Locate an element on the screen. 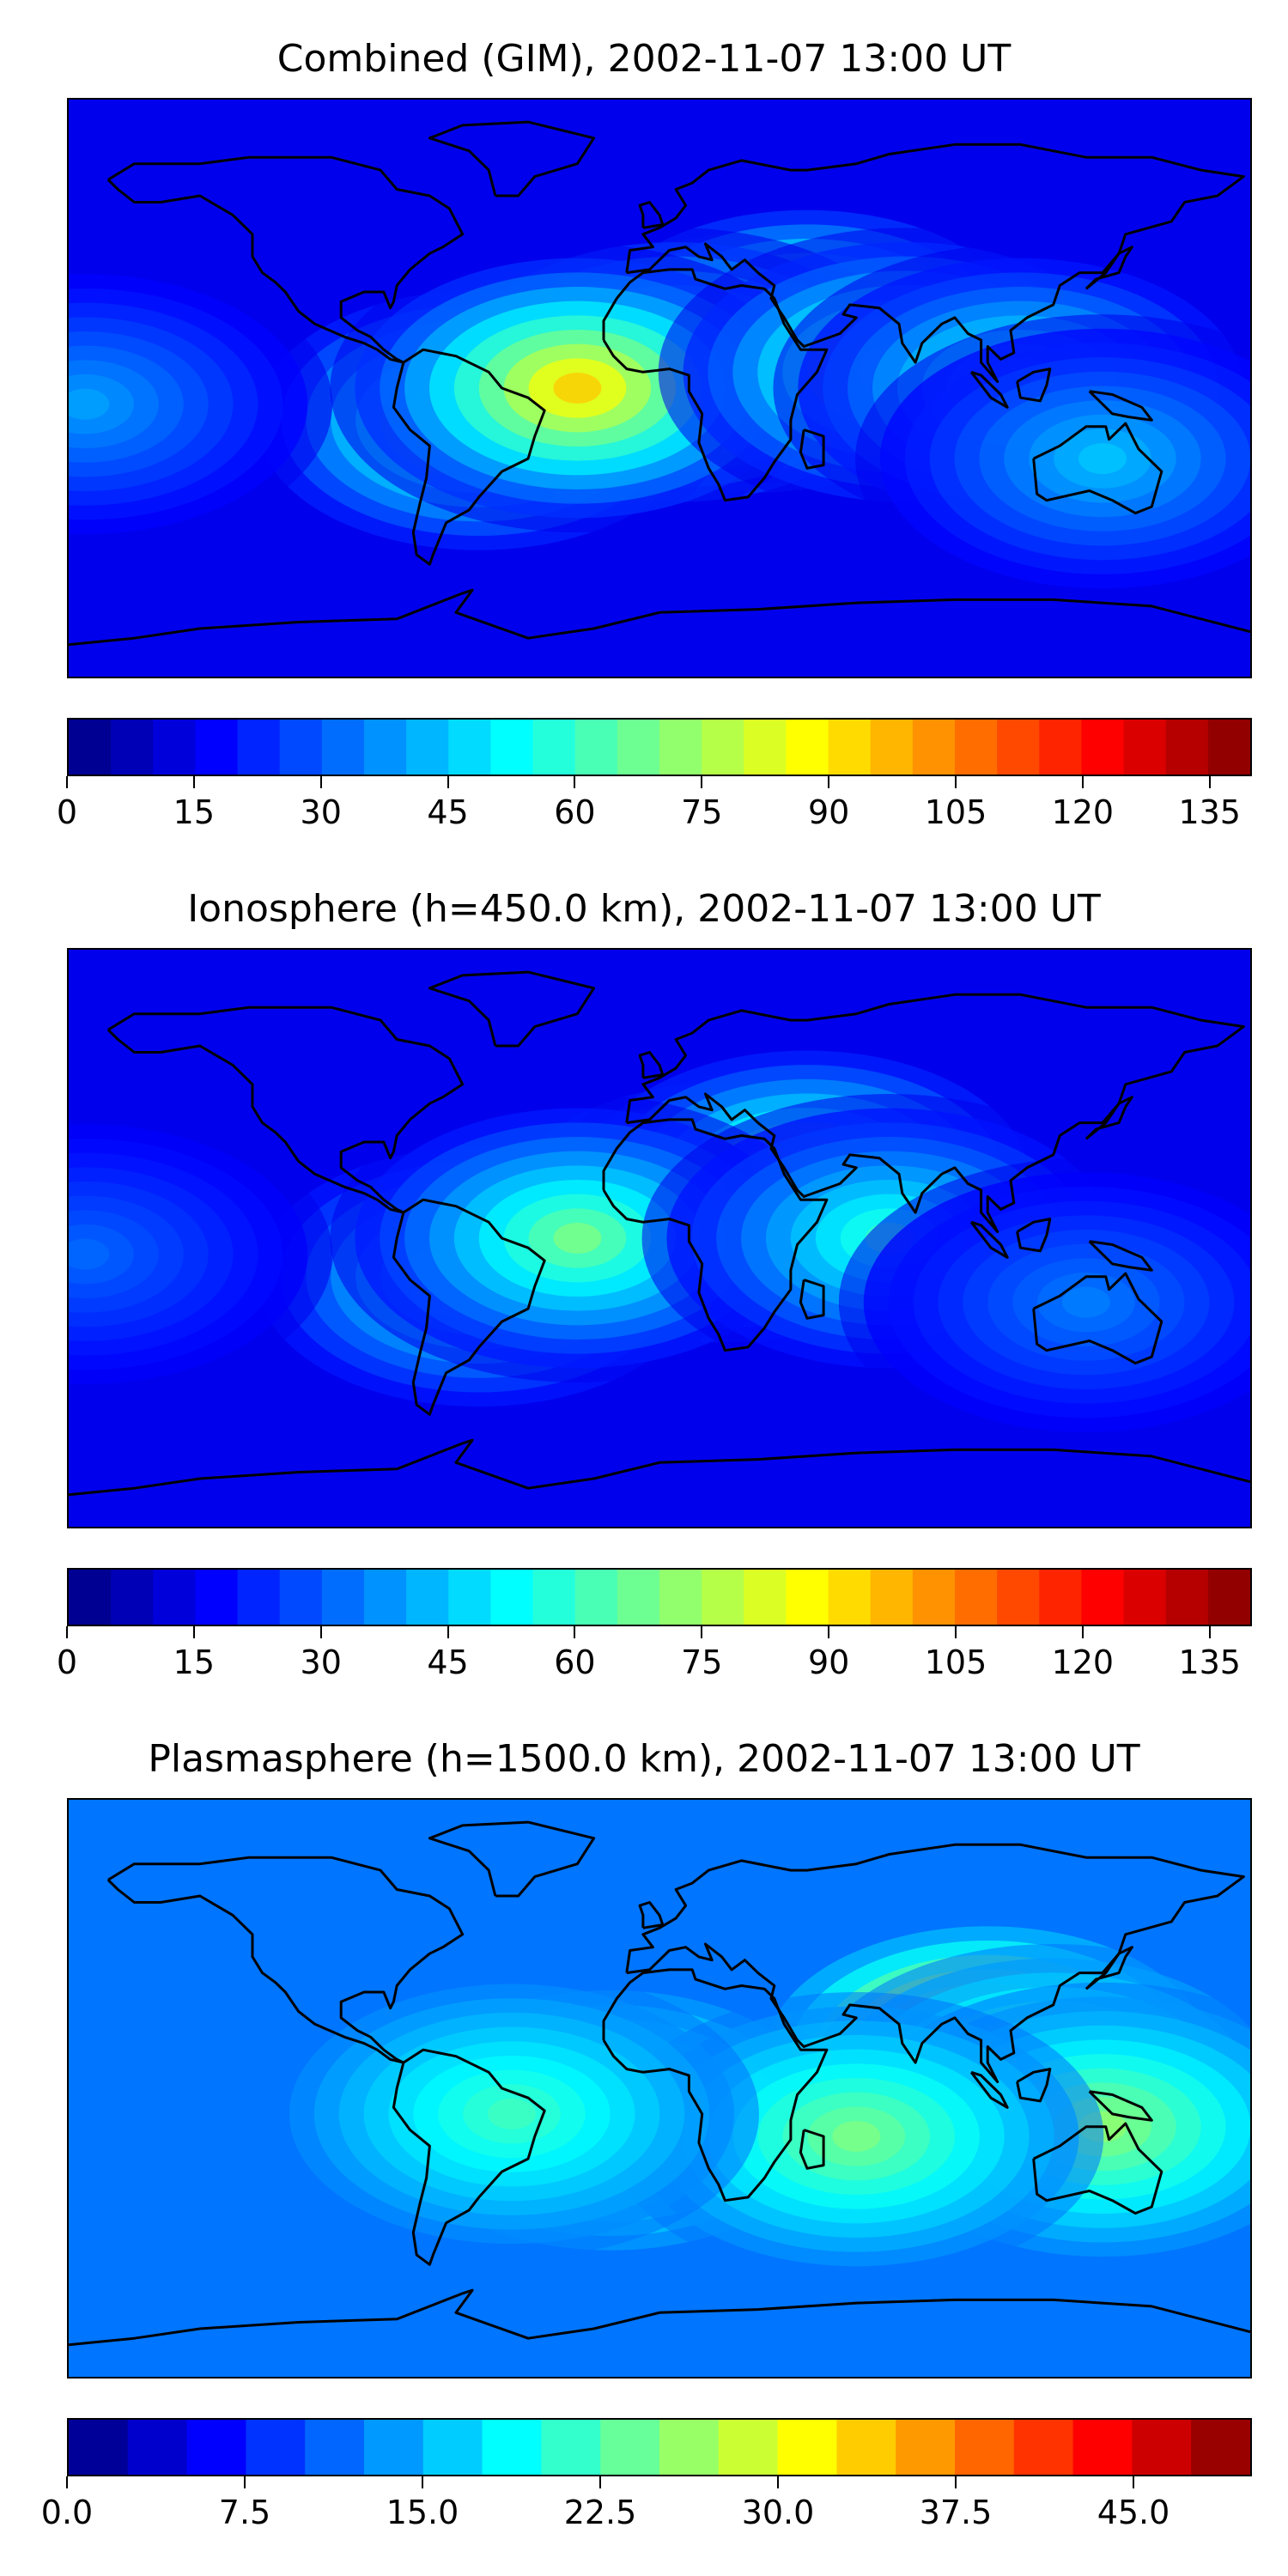 Image resolution: width=1288 pixels, height=2576 pixels. coastline-africa is located at coordinates (715, 1235).